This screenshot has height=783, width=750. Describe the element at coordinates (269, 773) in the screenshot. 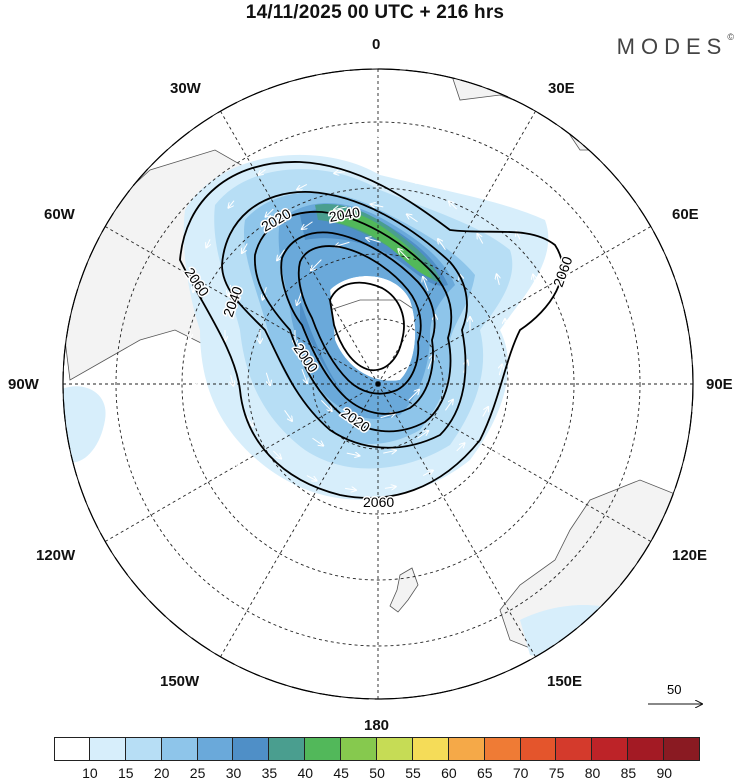

I see `colorbar-tick-label: 35` at that location.